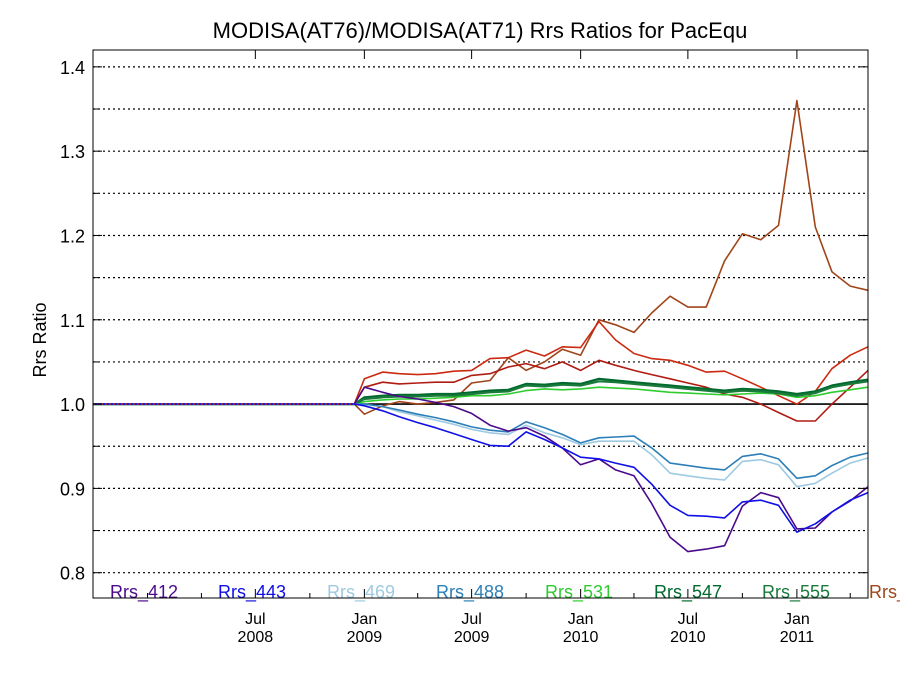 The height and width of the screenshot is (675, 900). I want to click on y-tick-label: 1.0, so click(72, 405).